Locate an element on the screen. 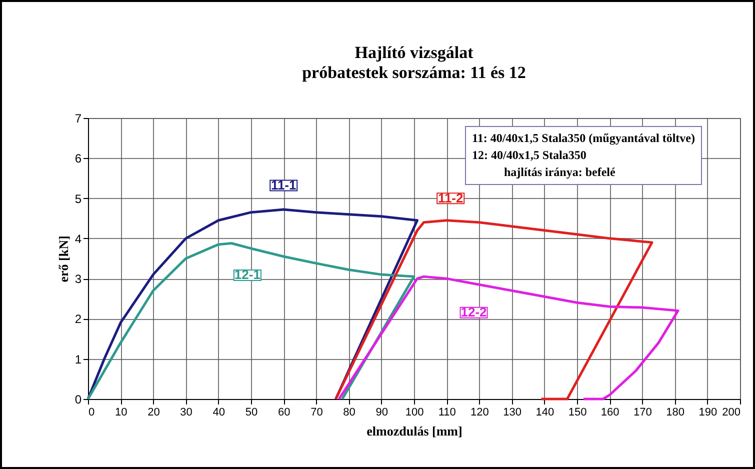 The height and width of the screenshot is (469, 755). x-tick-label: 50 is located at coordinates (251, 412).